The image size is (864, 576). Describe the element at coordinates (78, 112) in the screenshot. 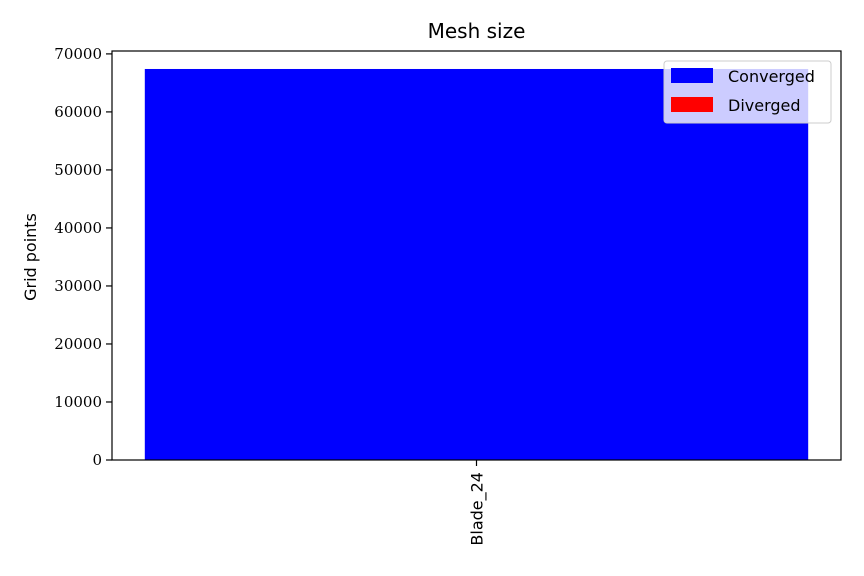

I see `y-tick-label: 60000` at that location.